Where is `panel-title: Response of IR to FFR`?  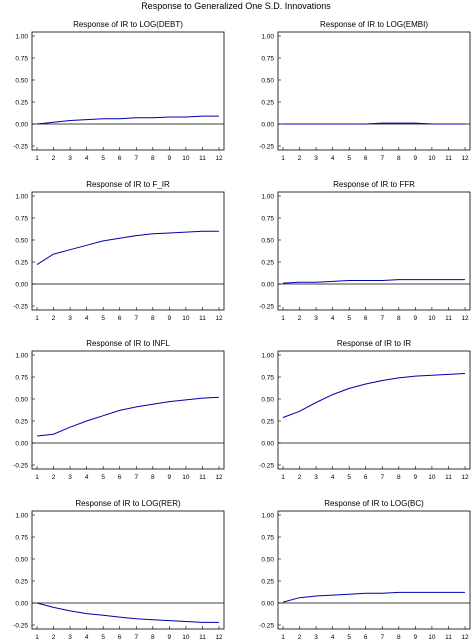 panel-title: Response of IR to FFR is located at coordinates (374, 184).